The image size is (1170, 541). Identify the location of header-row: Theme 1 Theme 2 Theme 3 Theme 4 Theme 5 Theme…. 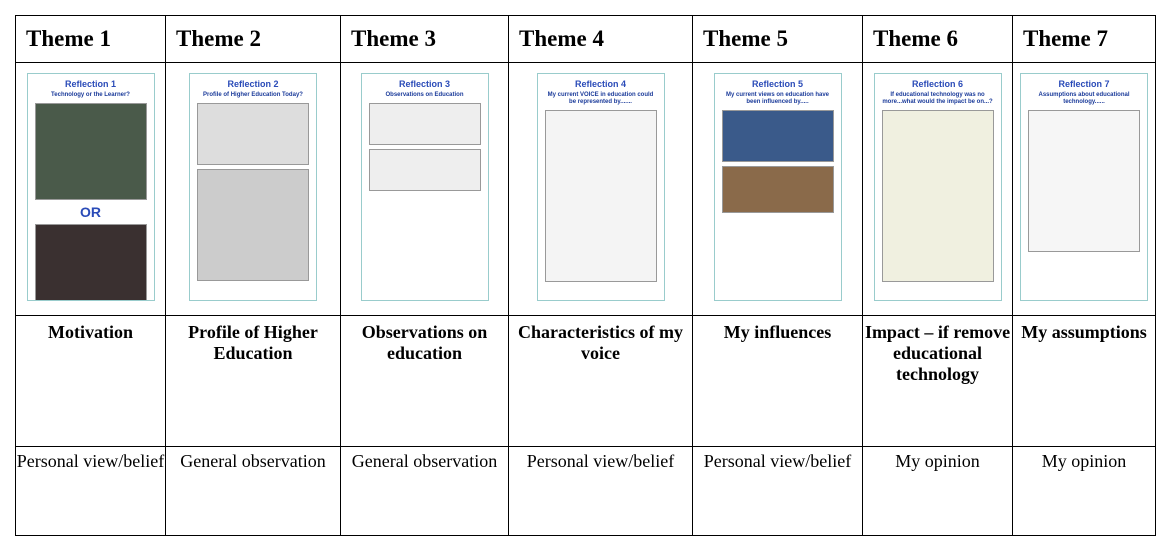
(585, 39).